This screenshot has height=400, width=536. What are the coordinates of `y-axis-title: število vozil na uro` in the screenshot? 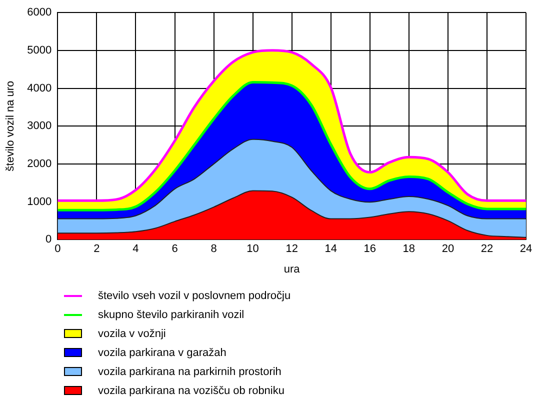 It's located at (10, 126).